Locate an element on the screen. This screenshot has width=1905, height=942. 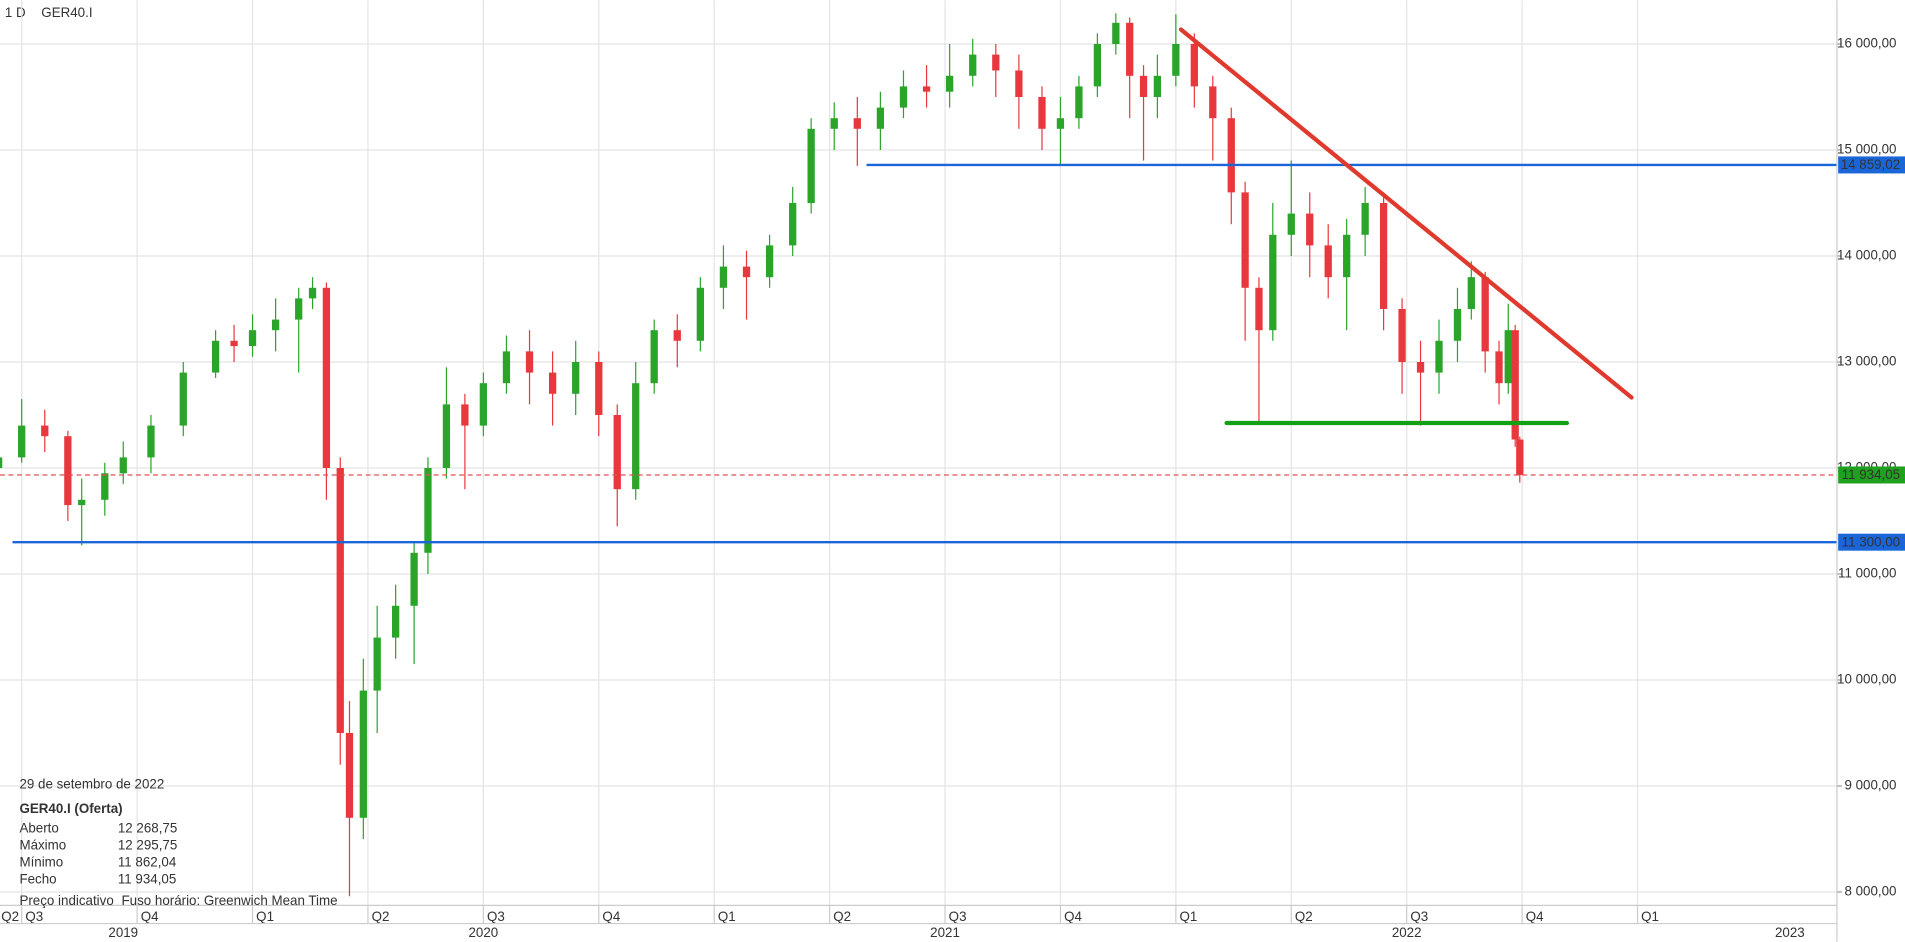
symbol: GER40.I is located at coordinates (66, 12).